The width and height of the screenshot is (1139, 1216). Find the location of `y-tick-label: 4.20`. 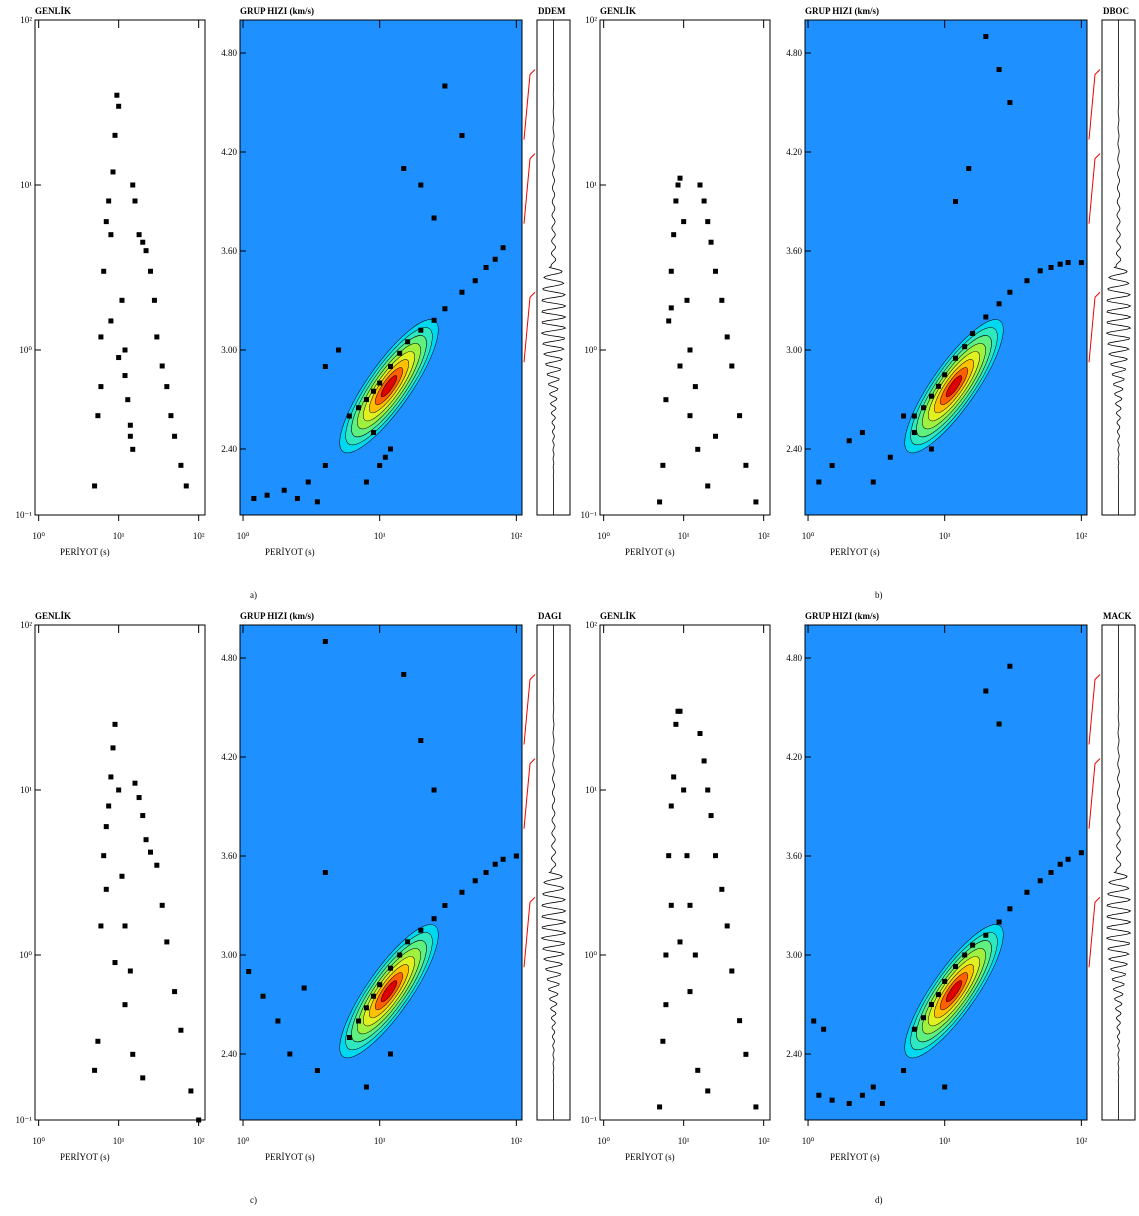

y-tick-label: 4.20 is located at coordinates (794, 152).